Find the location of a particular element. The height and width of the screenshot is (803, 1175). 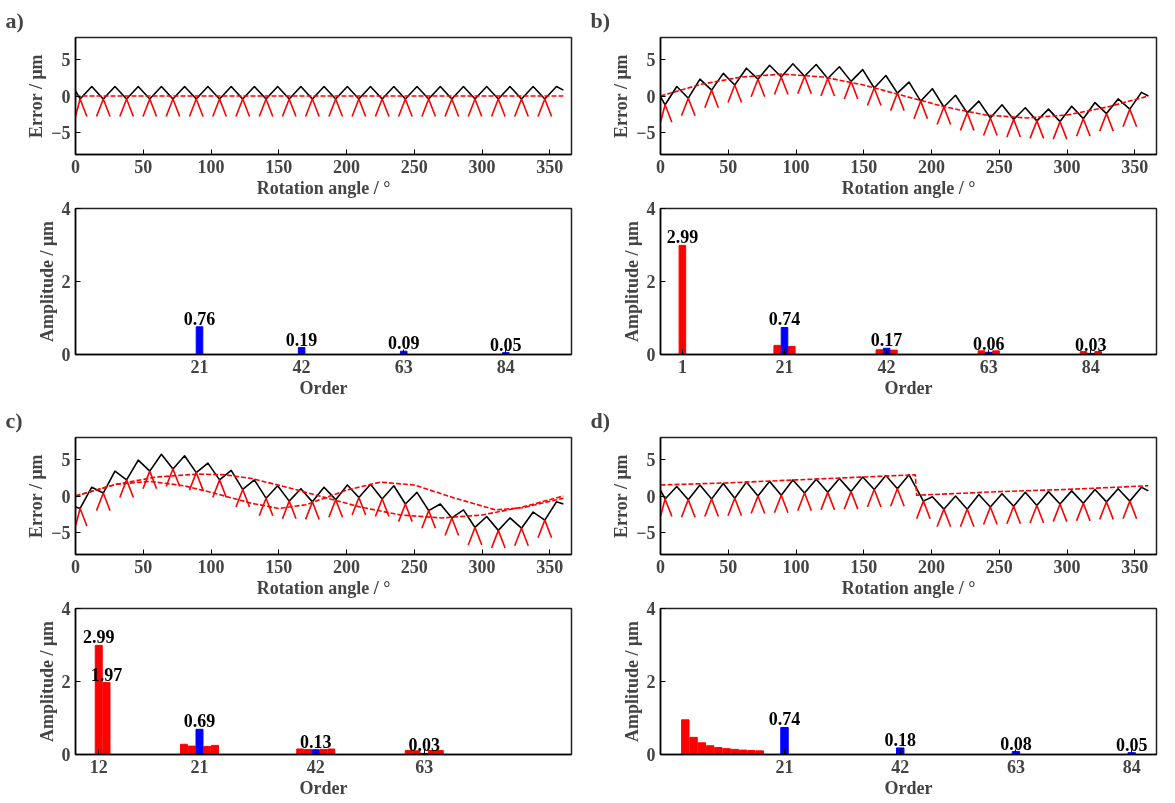

data-label: 0.19 is located at coordinates (301, 339).